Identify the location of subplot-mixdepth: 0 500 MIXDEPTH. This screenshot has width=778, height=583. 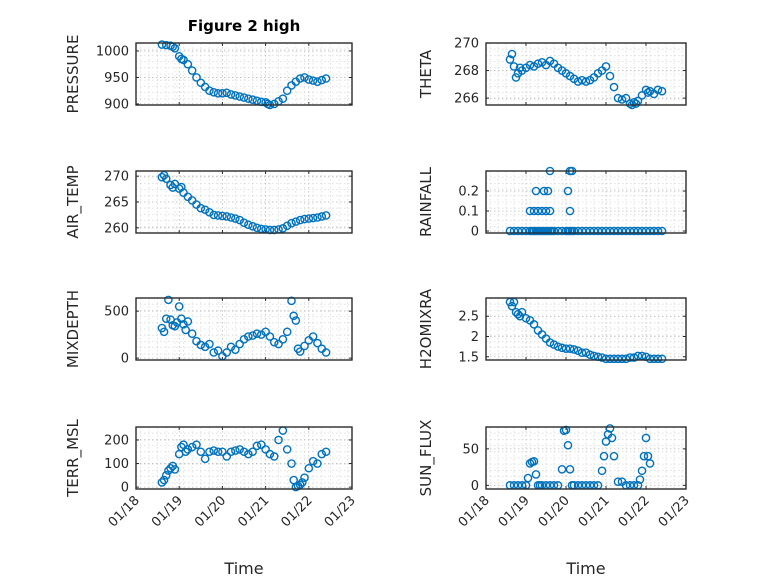
(208, 329).